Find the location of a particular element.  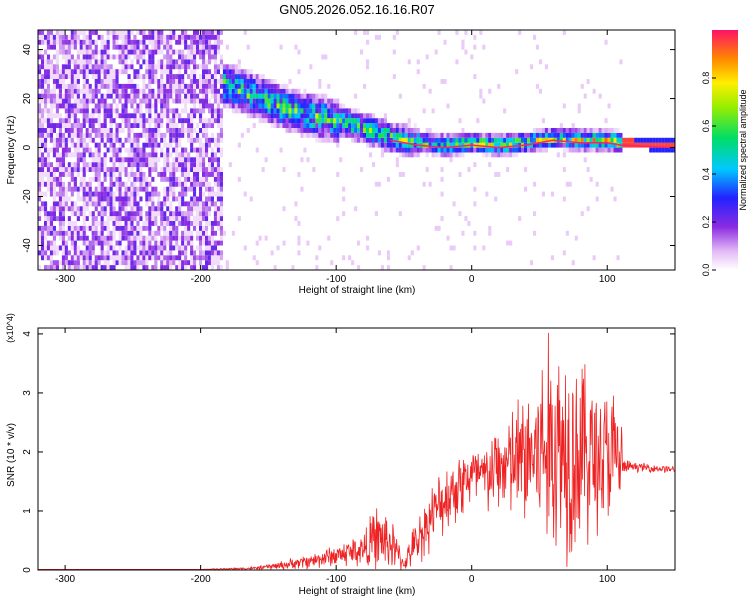

colorbar-tick-label: 0.4 is located at coordinates (706, 174).